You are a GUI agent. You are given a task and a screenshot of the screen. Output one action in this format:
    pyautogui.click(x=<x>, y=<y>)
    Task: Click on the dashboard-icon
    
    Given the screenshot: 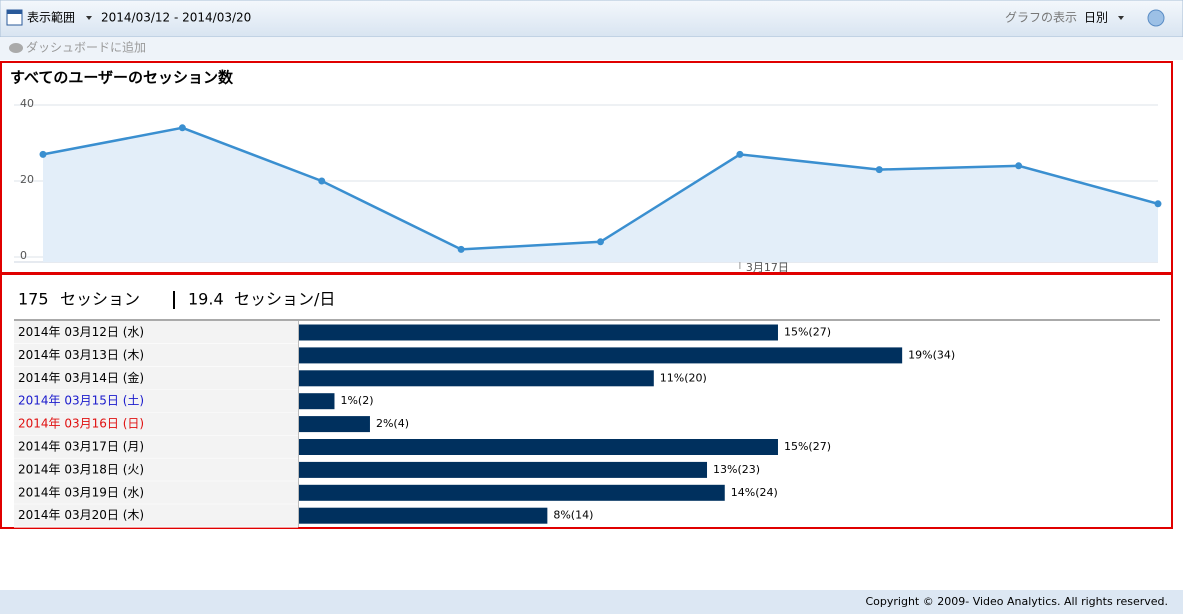 What is the action you would take?
    pyautogui.click(x=16, y=48)
    